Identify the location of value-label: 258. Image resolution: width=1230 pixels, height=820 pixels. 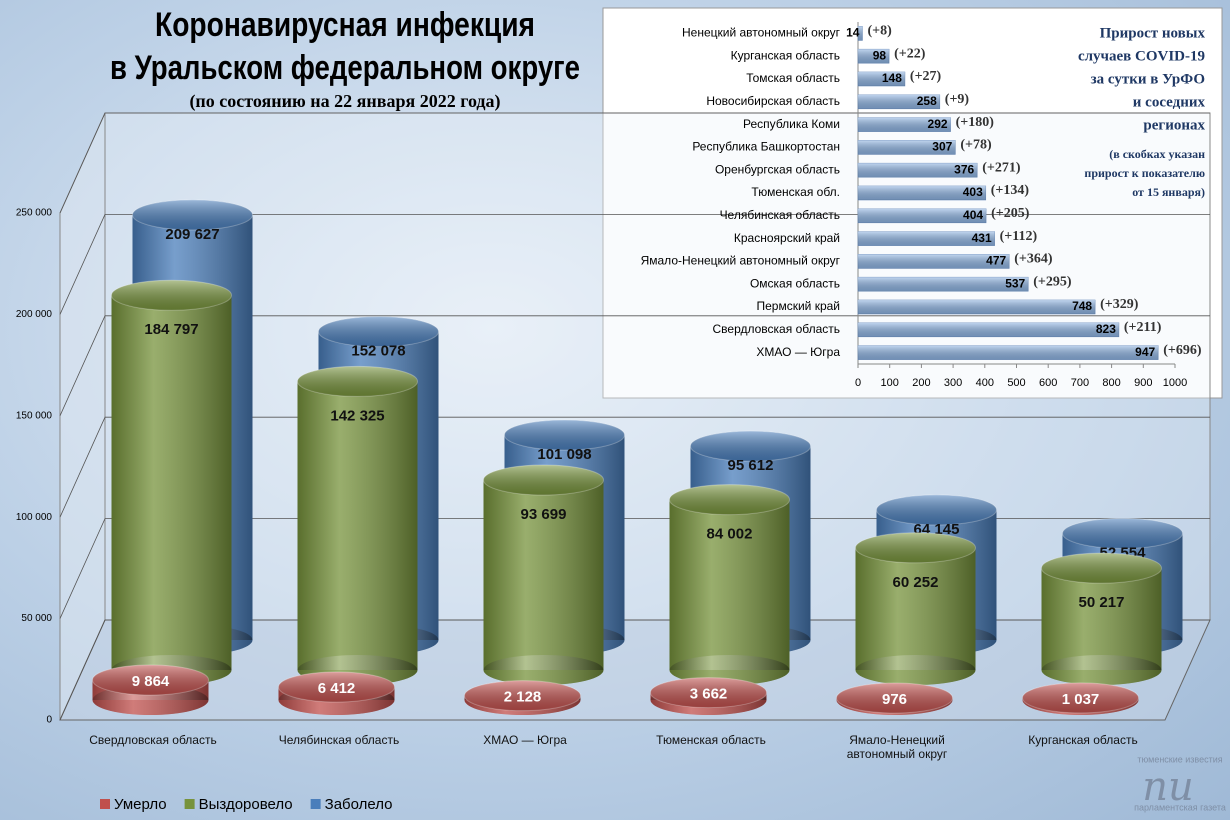
(927, 101).